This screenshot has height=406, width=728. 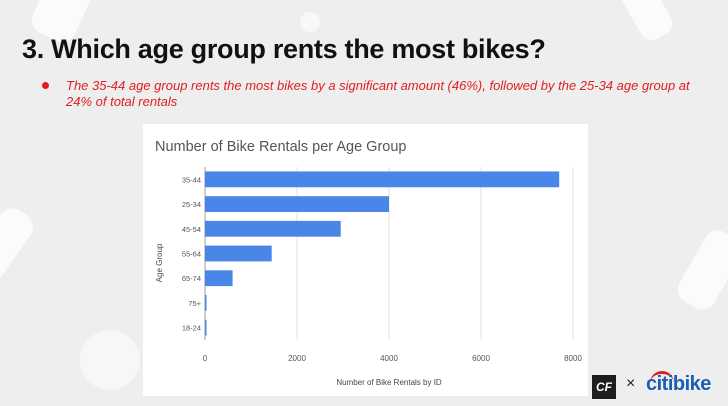 What do you see at coordinates (280, 147) in the screenshot?
I see `chart-title: Number of Bike Rentals per Age Group` at bounding box center [280, 147].